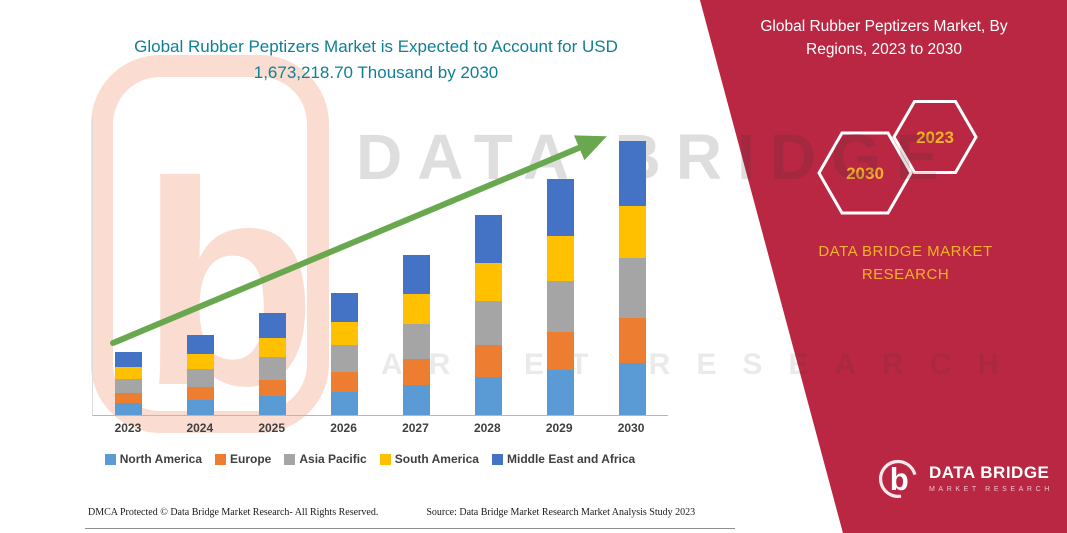  Describe the element at coordinates (571, 459) in the screenshot. I see `legend-label-middle-east-and-africa: Middle East and Africa` at that location.